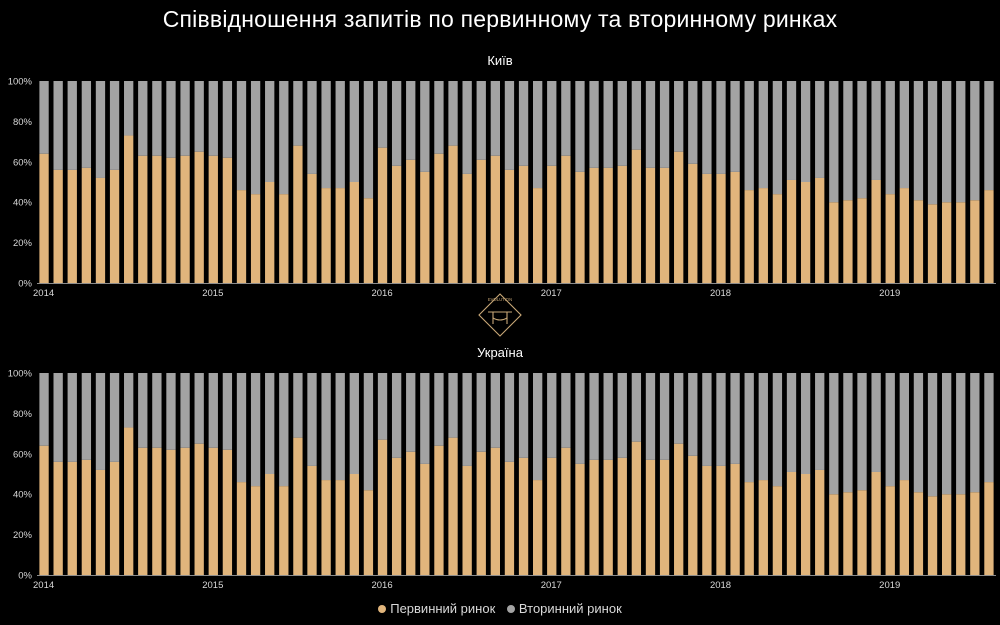 This screenshot has width=1000, height=625. I want to click on kyiv-y-tick-label: 60%, so click(23, 162).